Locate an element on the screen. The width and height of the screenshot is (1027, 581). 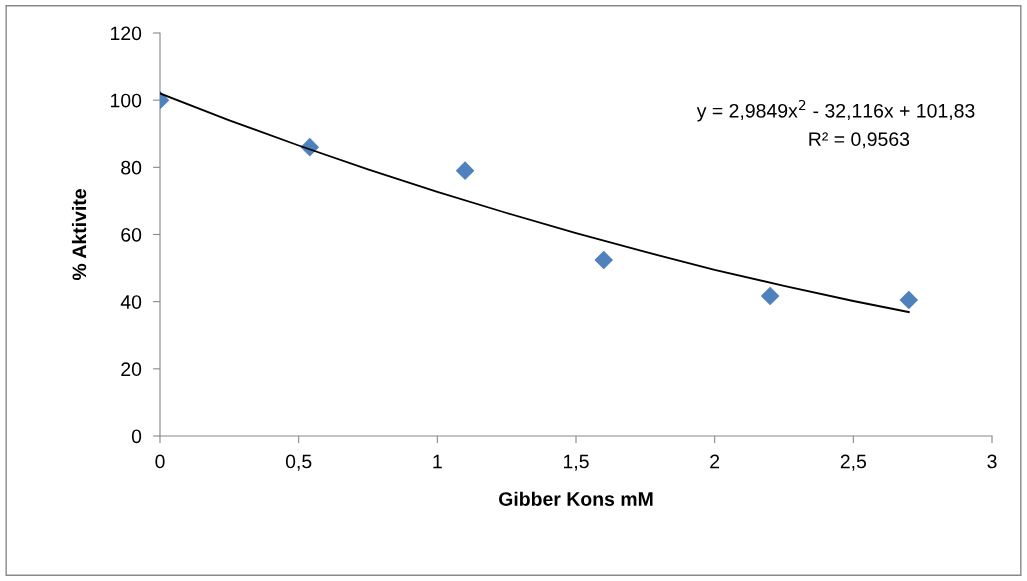
annotation: R² = 0,9563 is located at coordinates (859, 140).